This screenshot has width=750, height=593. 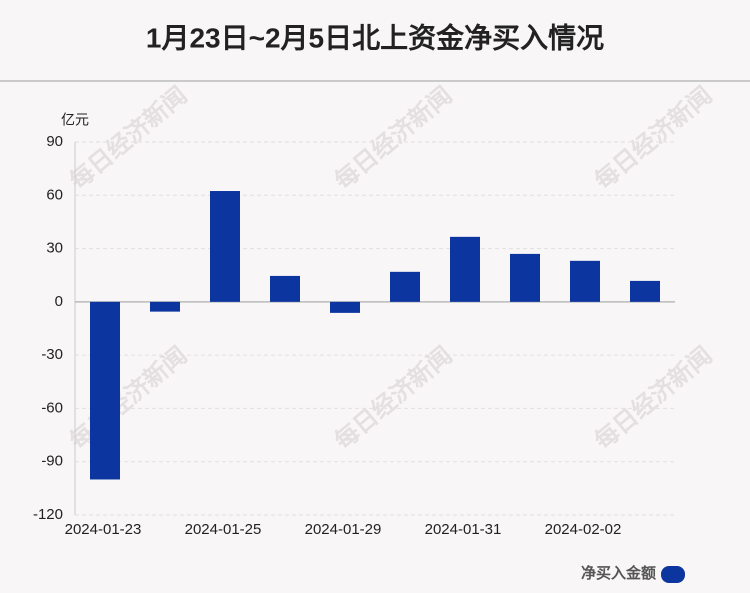 What do you see at coordinates (103, 529) in the screenshot?
I see `x-tick-label: 2024-01-23` at bounding box center [103, 529].